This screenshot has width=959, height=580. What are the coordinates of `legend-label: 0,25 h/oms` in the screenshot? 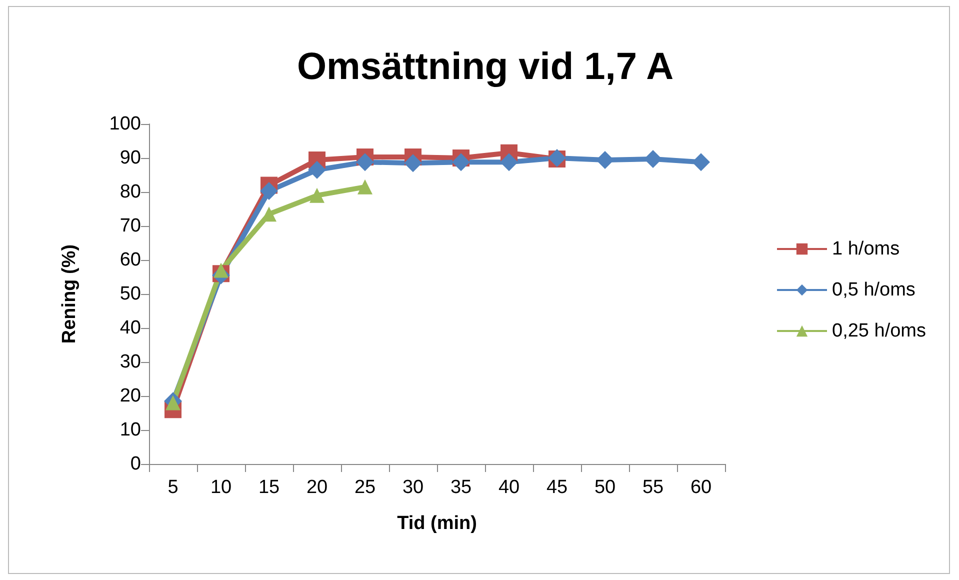 It's located at (879, 331).